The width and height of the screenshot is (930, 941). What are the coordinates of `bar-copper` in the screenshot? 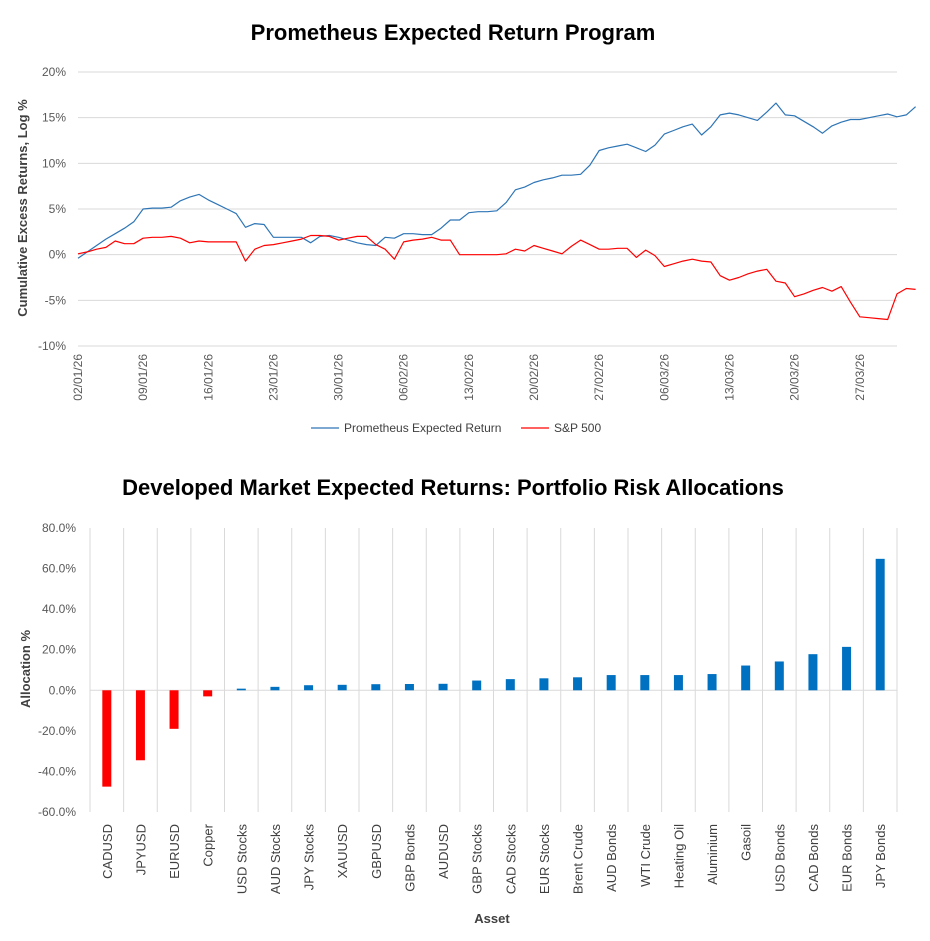 It's located at (208, 693).